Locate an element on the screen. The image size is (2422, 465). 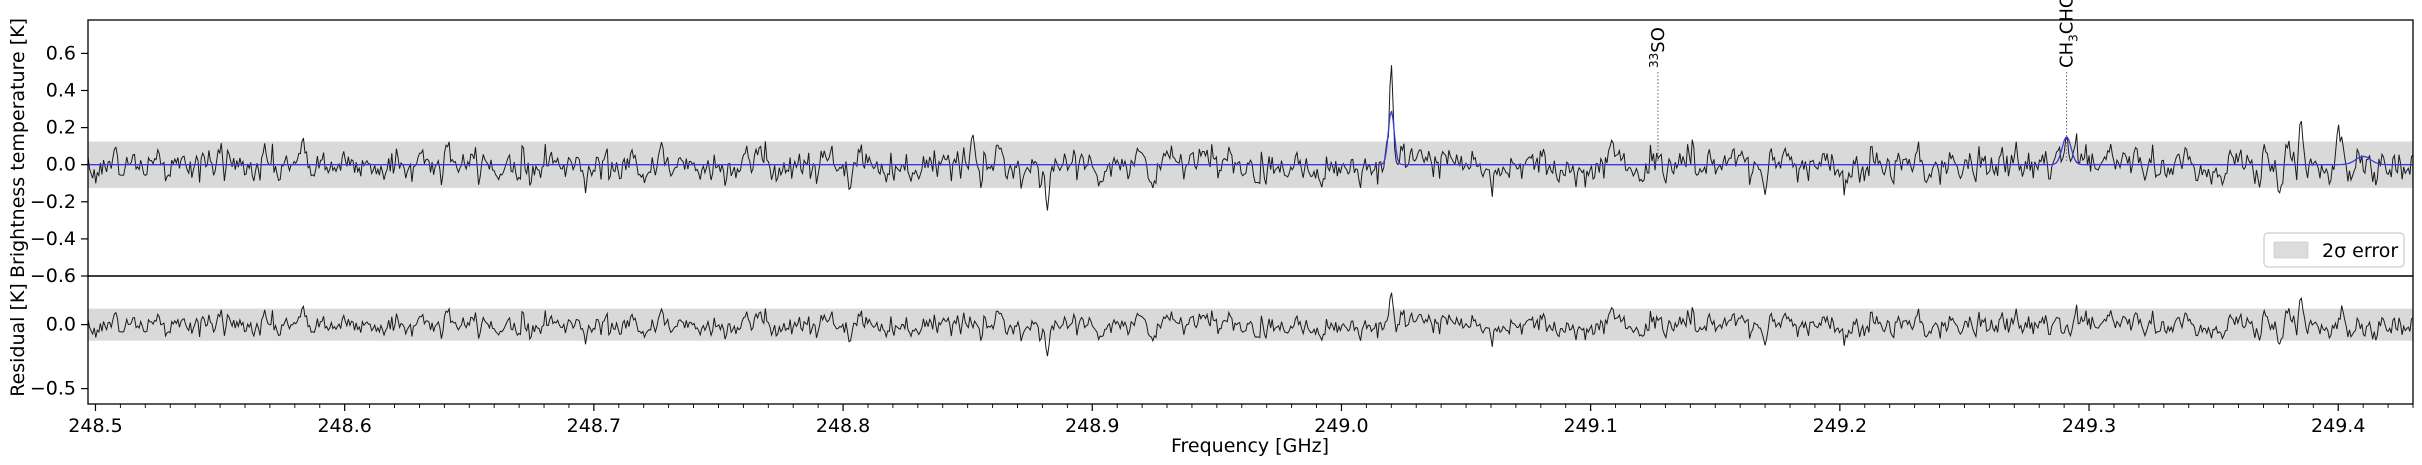
legend-swatch is located at coordinates (2291, 250).